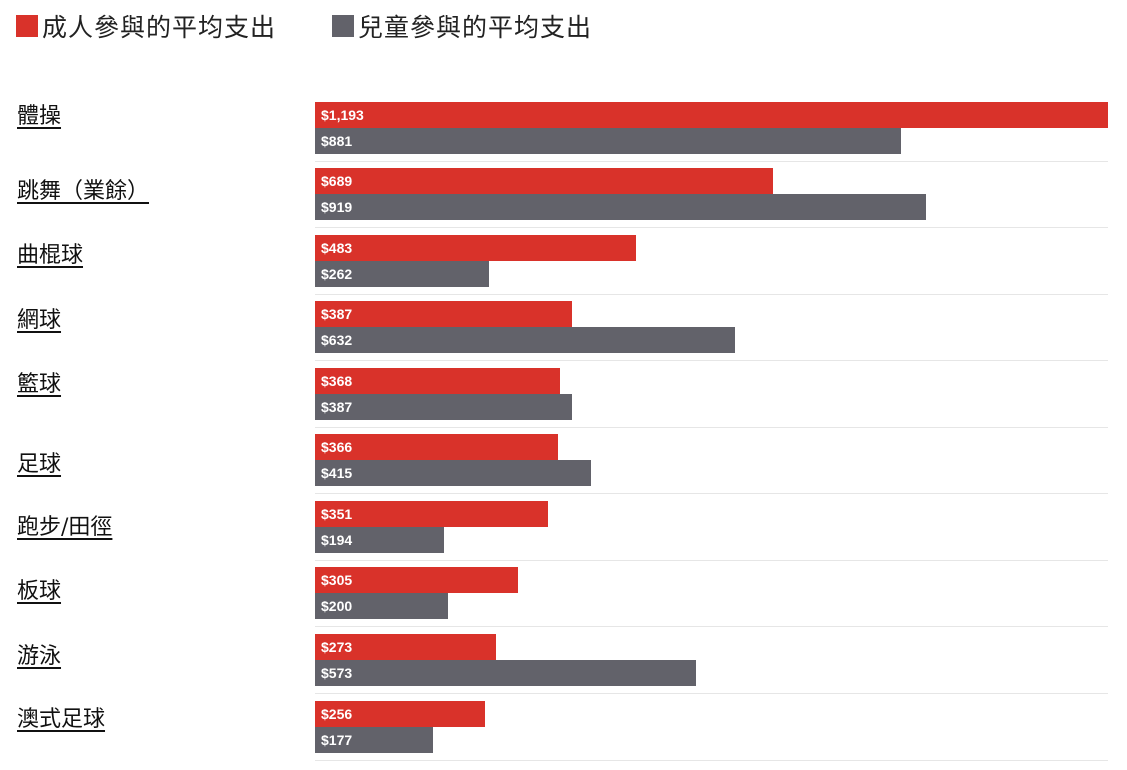  What do you see at coordinates (39, 464) in the screenshot?
I see `category-label: 足球` at bounding box center [39, 464].